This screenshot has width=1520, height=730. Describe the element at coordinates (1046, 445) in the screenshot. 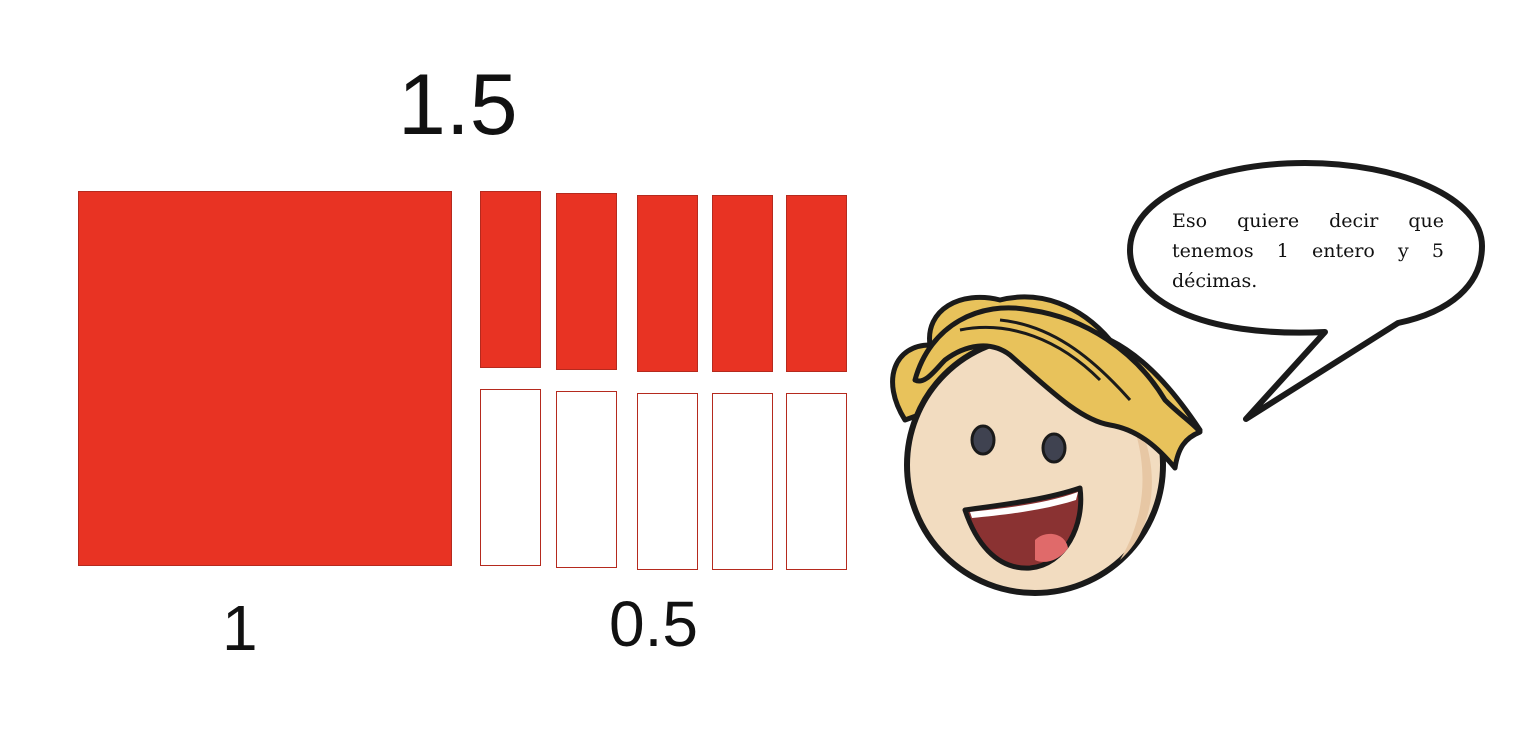

I see `smiling-boy-icon` at that location.